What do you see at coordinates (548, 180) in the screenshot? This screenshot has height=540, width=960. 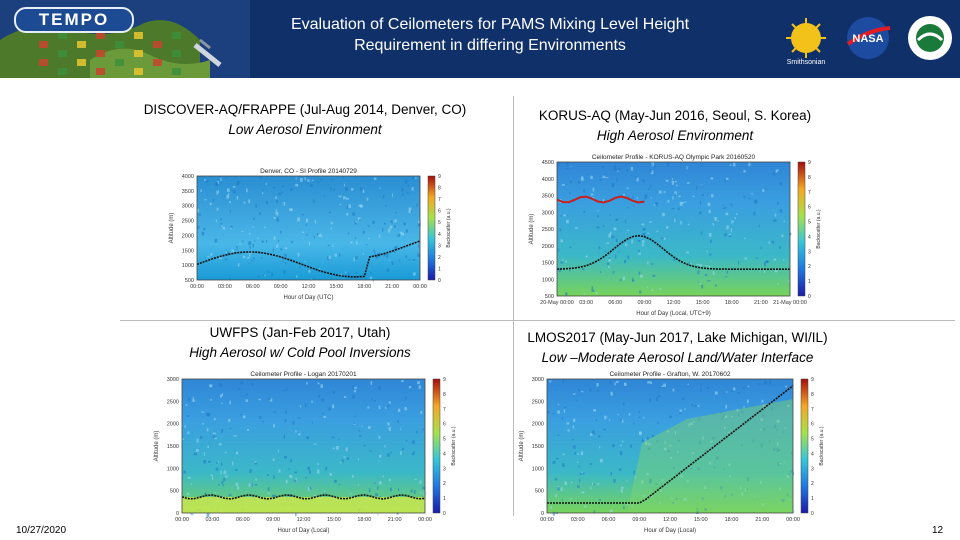 I see `y-tick-label: 4000` at bounding box center [548, 180].